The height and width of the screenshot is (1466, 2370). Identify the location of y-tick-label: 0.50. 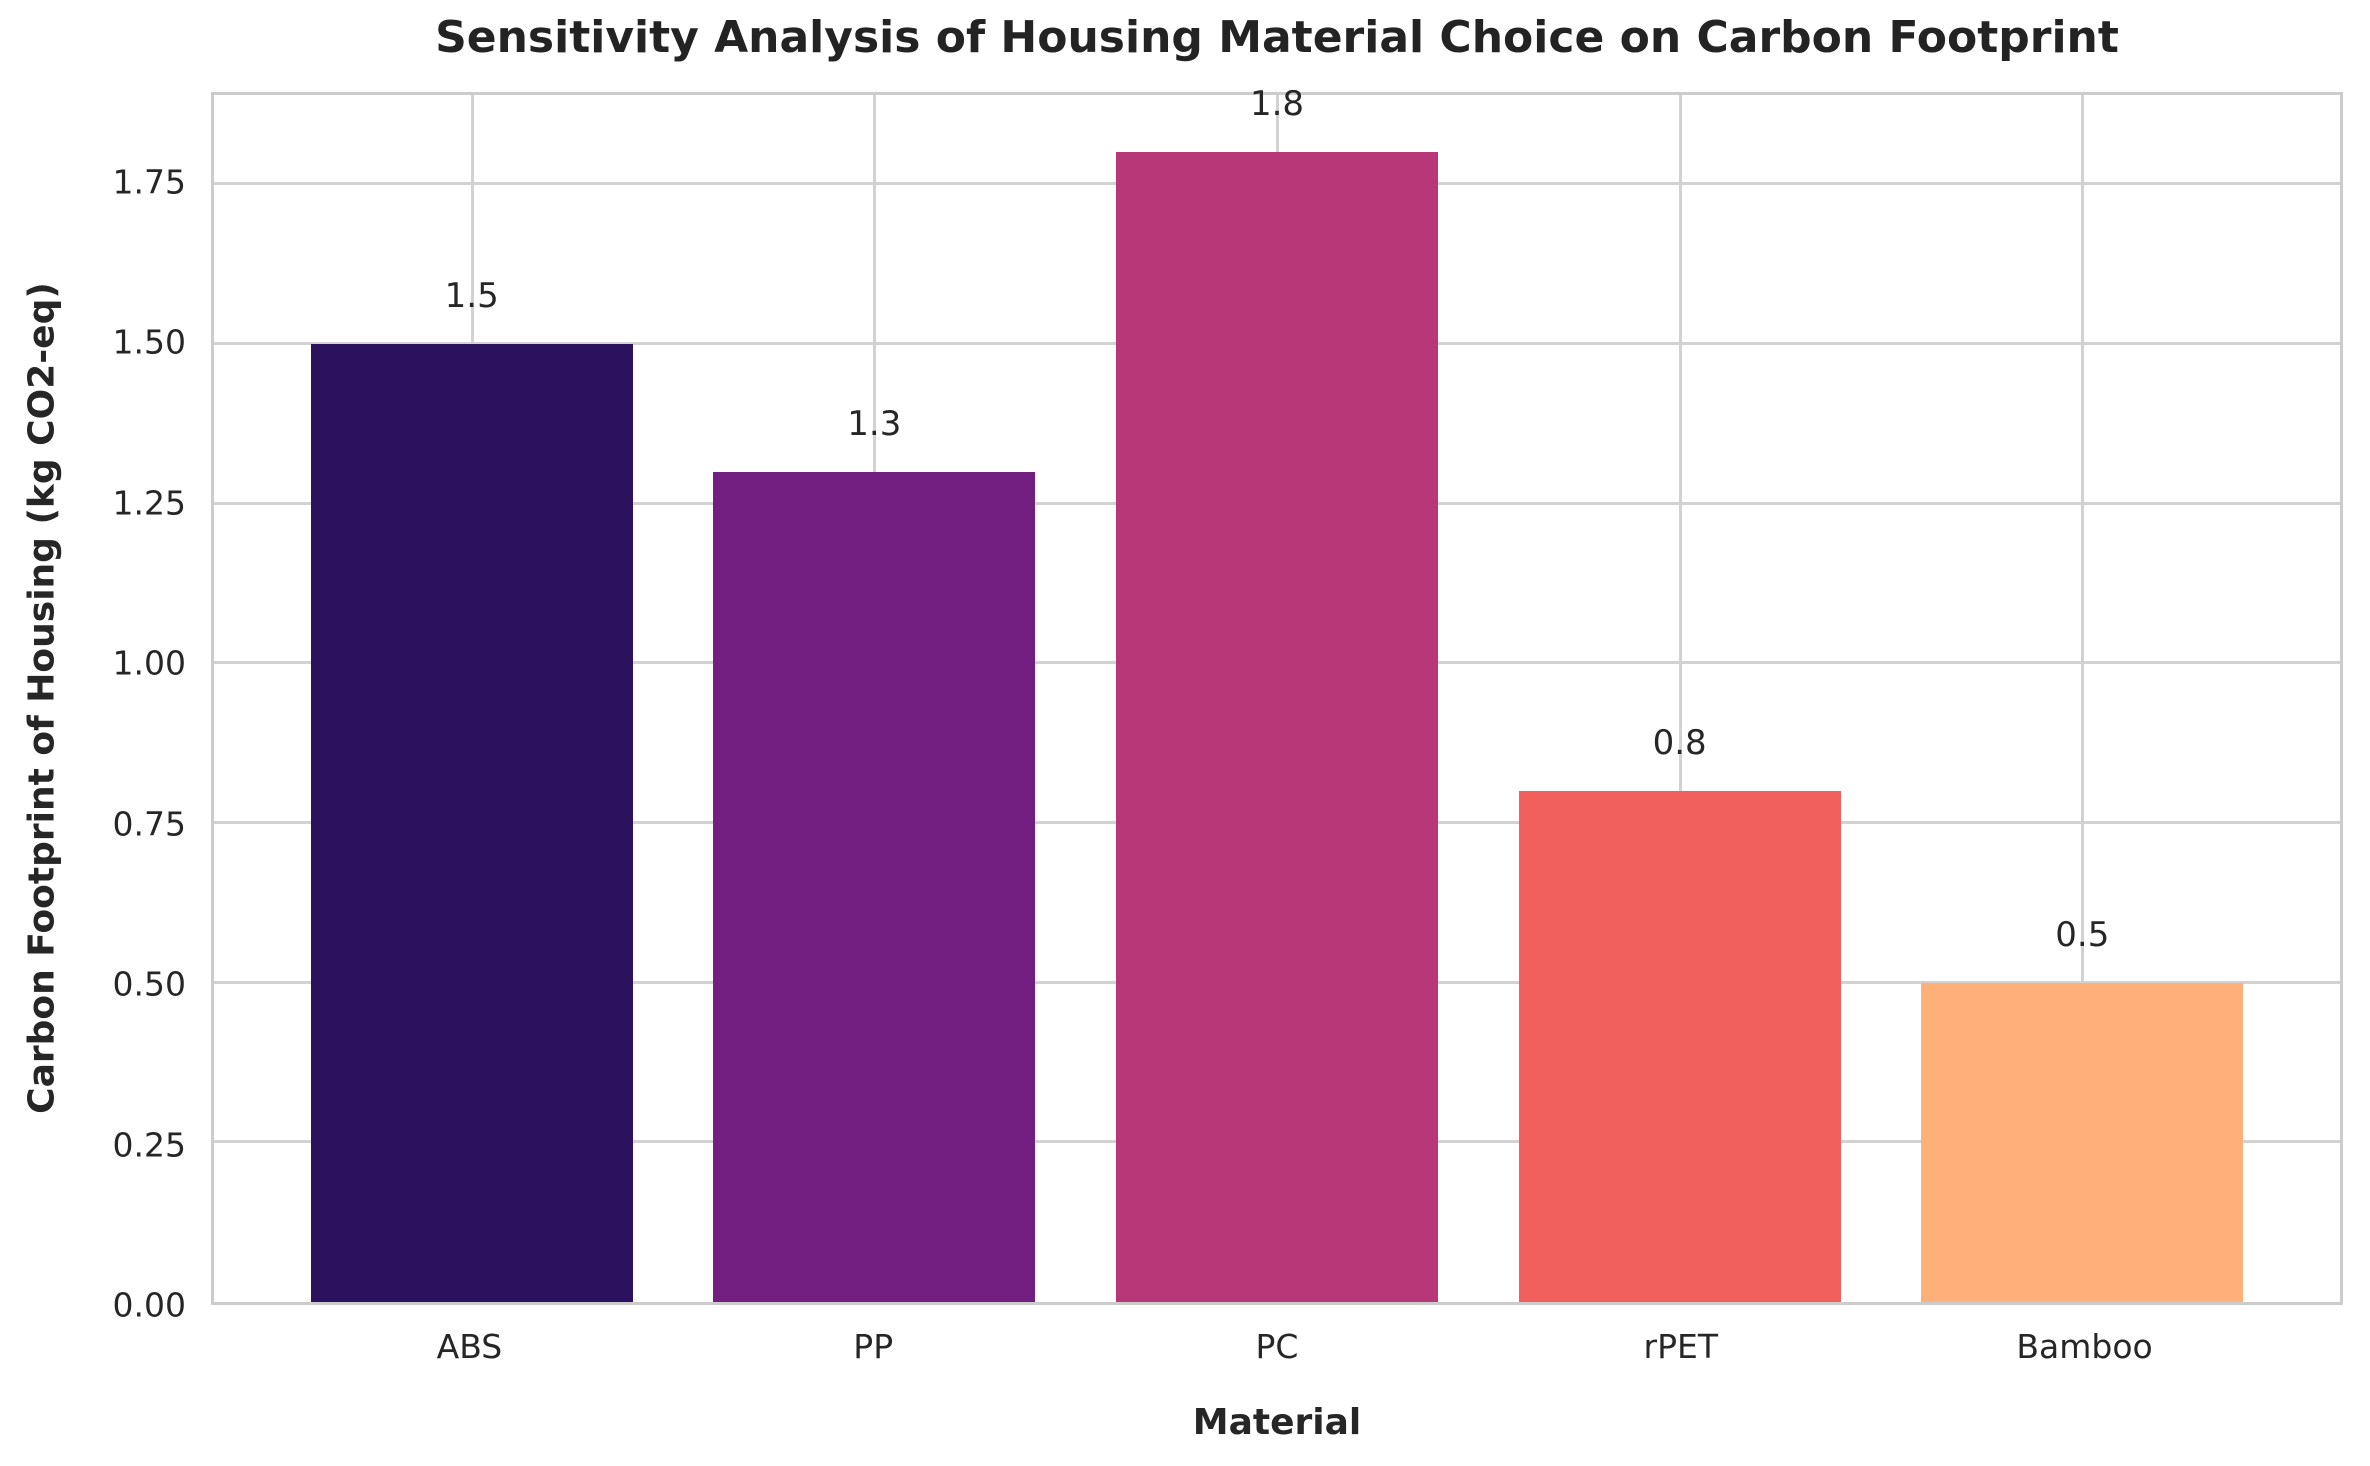
(149, 984).